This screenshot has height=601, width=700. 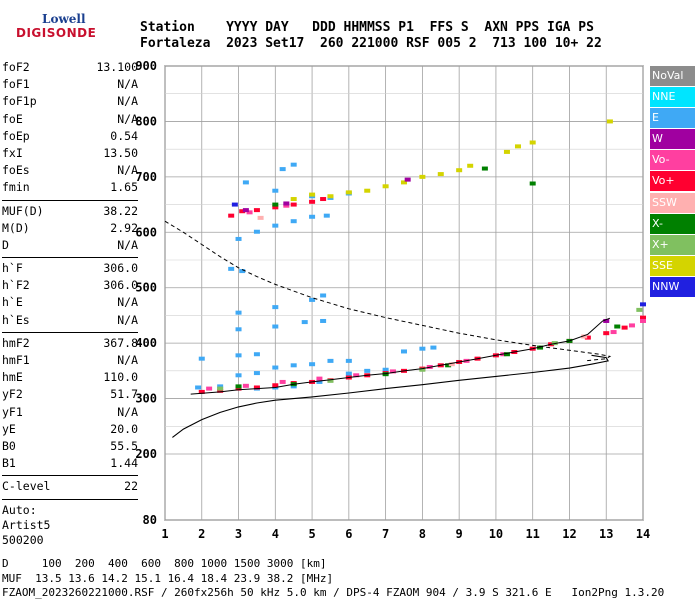 I want to click on x-tick-label: 12, so click(x=569, y=534).